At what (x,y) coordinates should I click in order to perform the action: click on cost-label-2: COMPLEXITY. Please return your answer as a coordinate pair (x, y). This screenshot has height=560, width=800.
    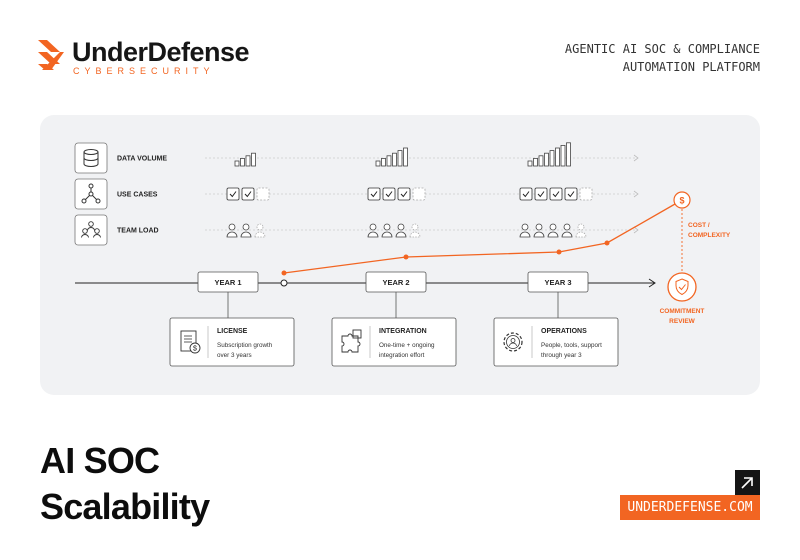
    Looking at the image, I should click on (709, 235).